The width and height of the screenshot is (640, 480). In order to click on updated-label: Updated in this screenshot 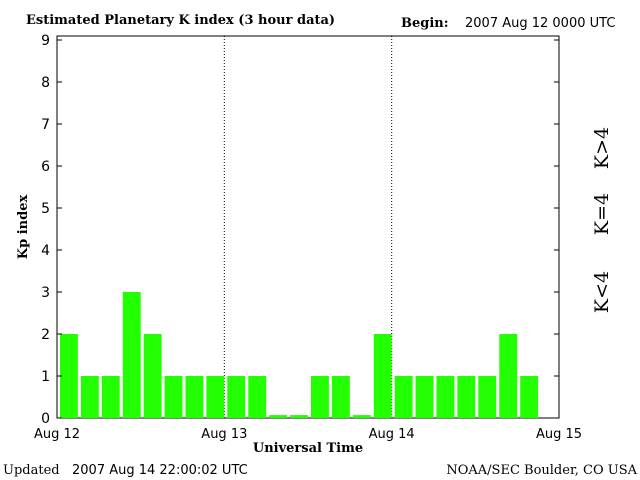, I will do `click(31, 470)`.